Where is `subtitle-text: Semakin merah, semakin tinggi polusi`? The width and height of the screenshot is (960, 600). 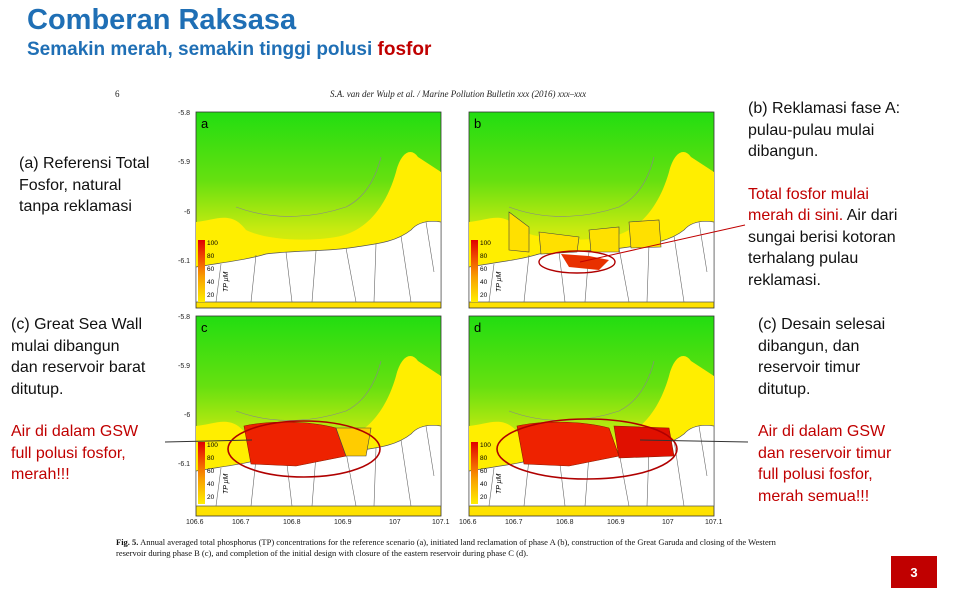 subtitle-text: Semakin merah, semakin tinggi polusi is located at coordinates (202, 49).